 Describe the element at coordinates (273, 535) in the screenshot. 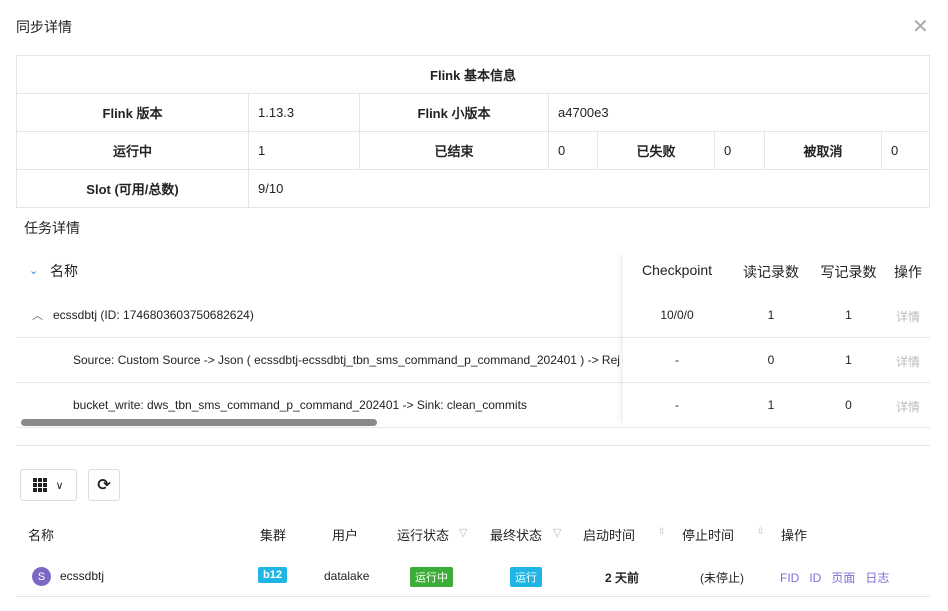

I see `col-cluster: 集群` at that location.